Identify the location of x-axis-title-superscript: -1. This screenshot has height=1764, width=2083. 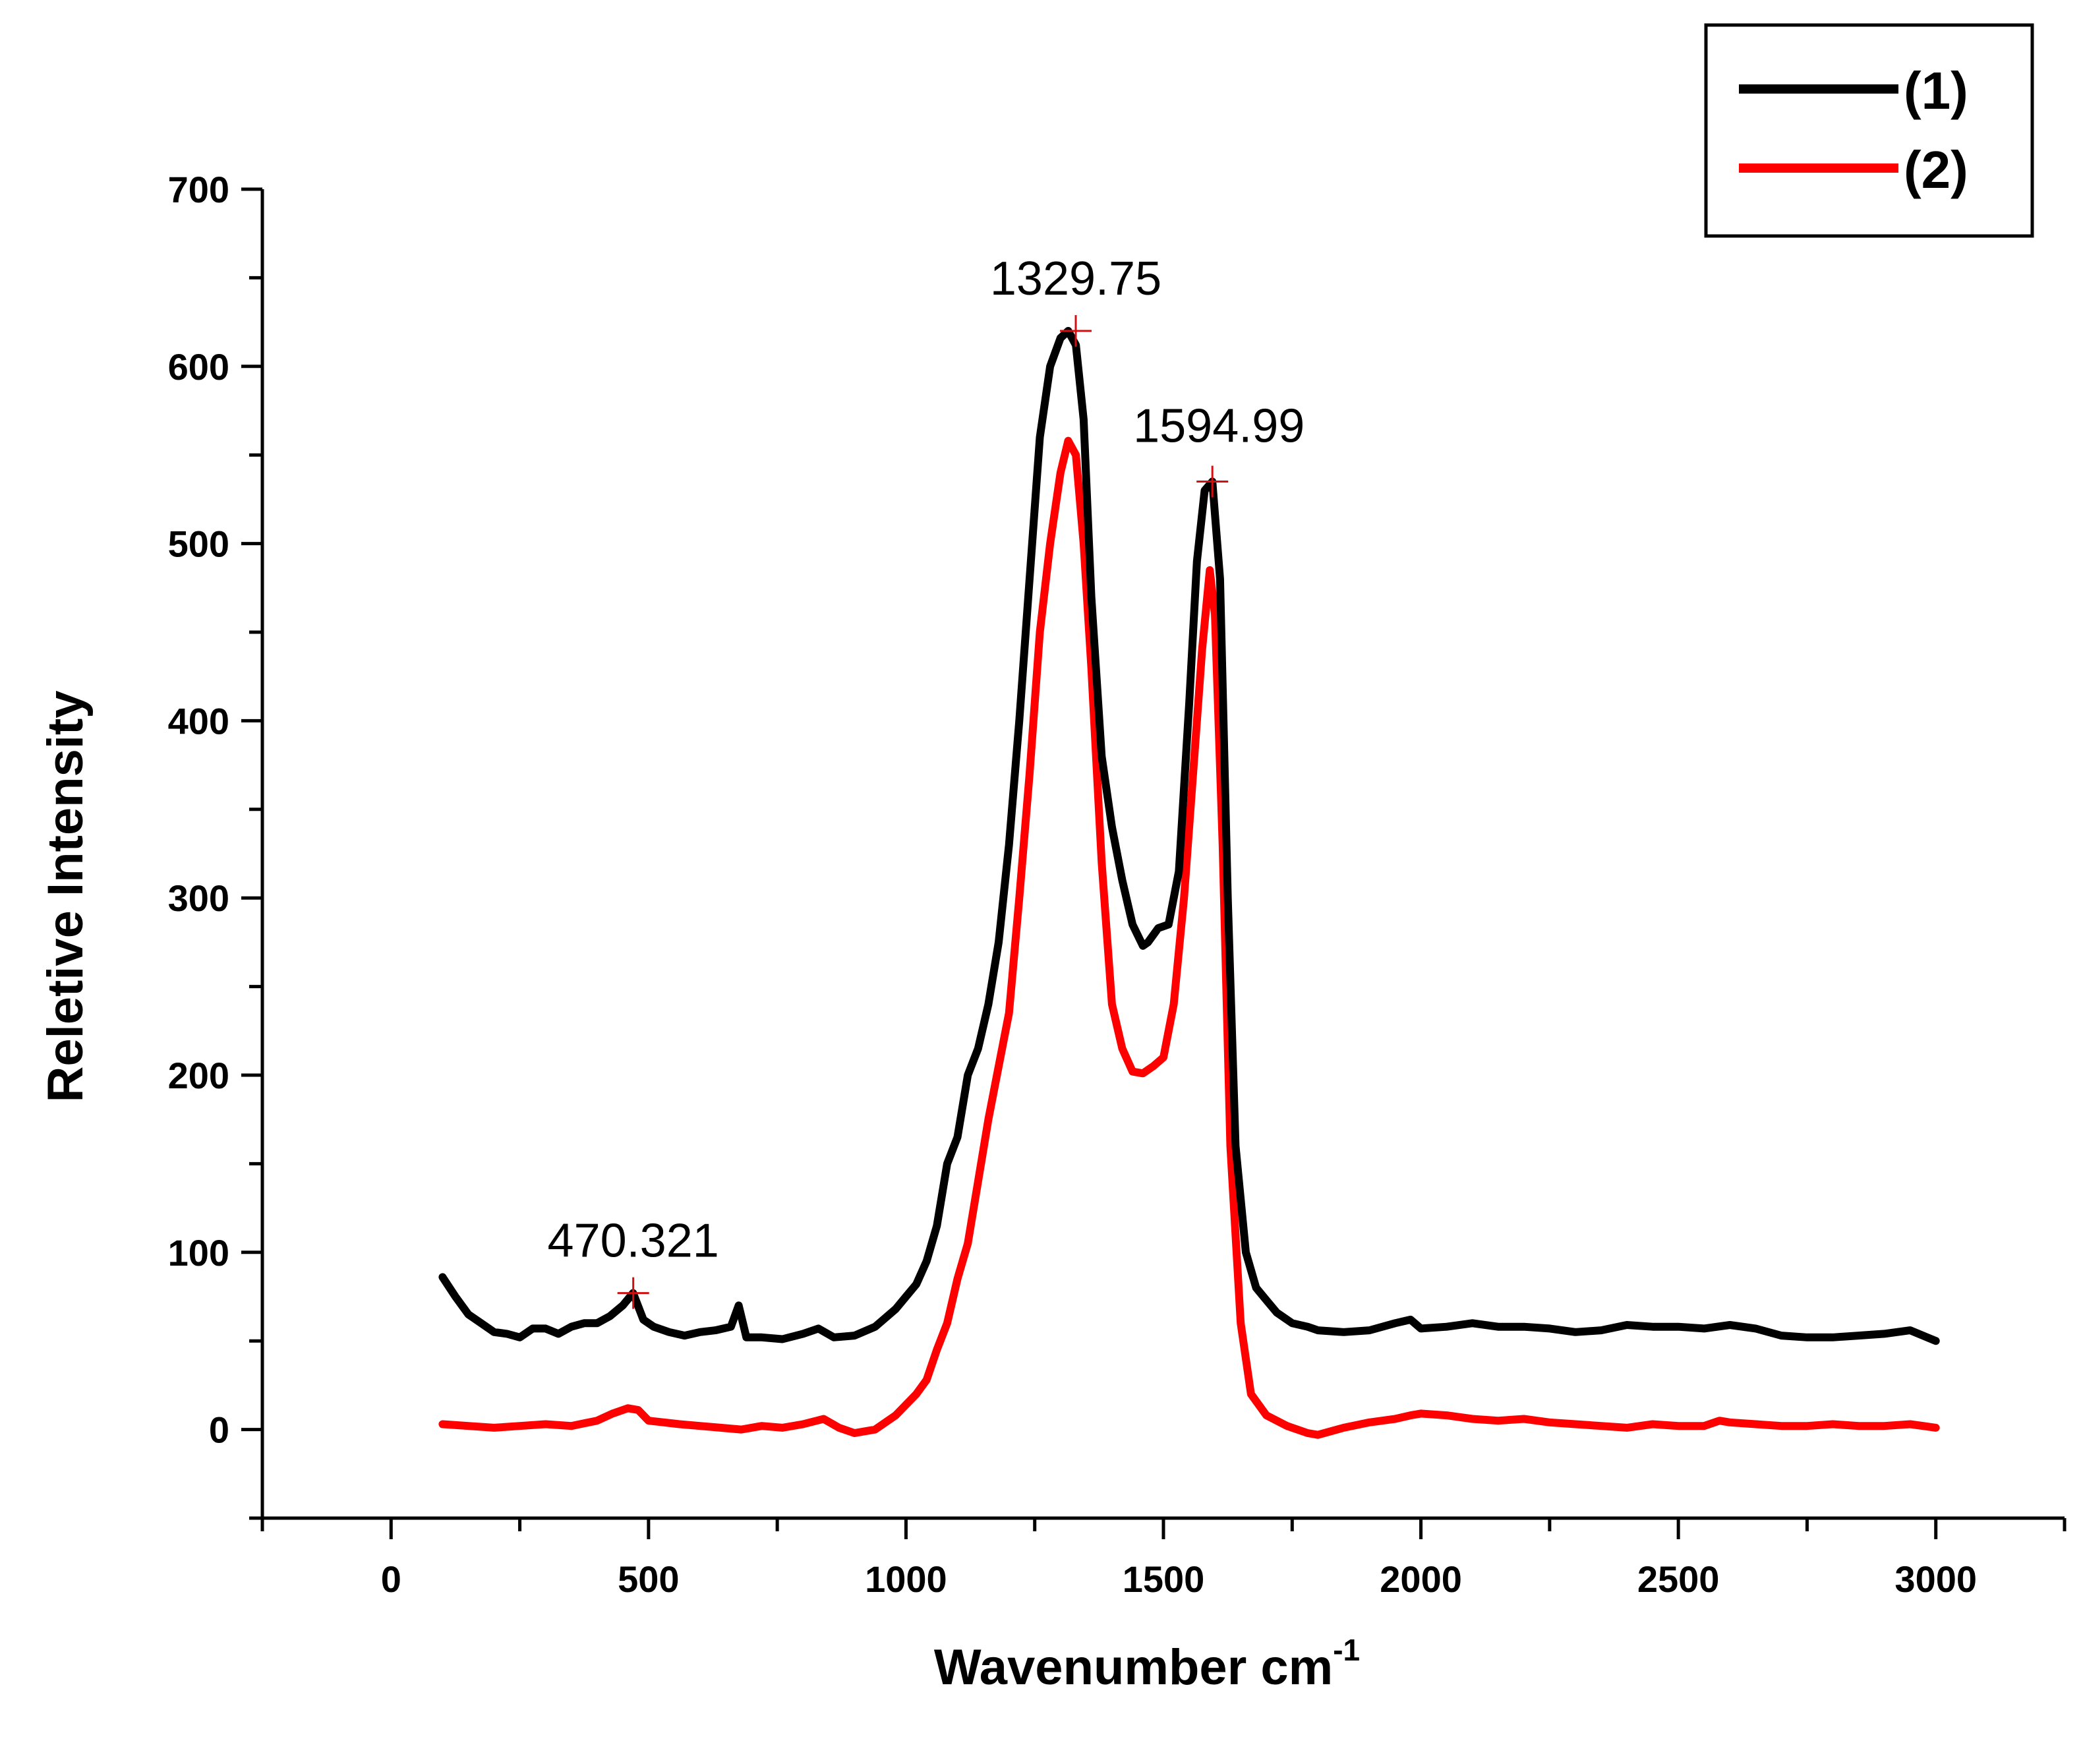
(1346, 1650).